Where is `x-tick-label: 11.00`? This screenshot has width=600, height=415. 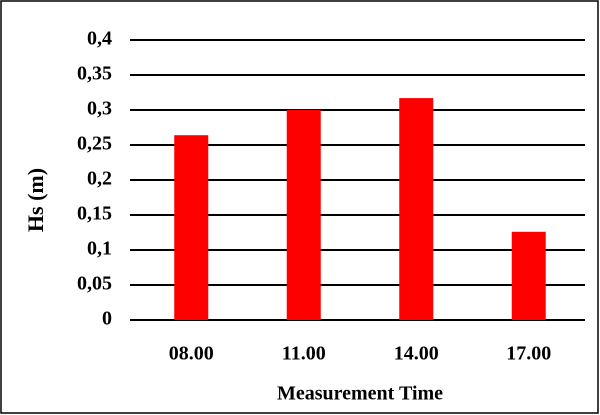 x-tick-label: 11.00 is located at coordinates (304, 354).